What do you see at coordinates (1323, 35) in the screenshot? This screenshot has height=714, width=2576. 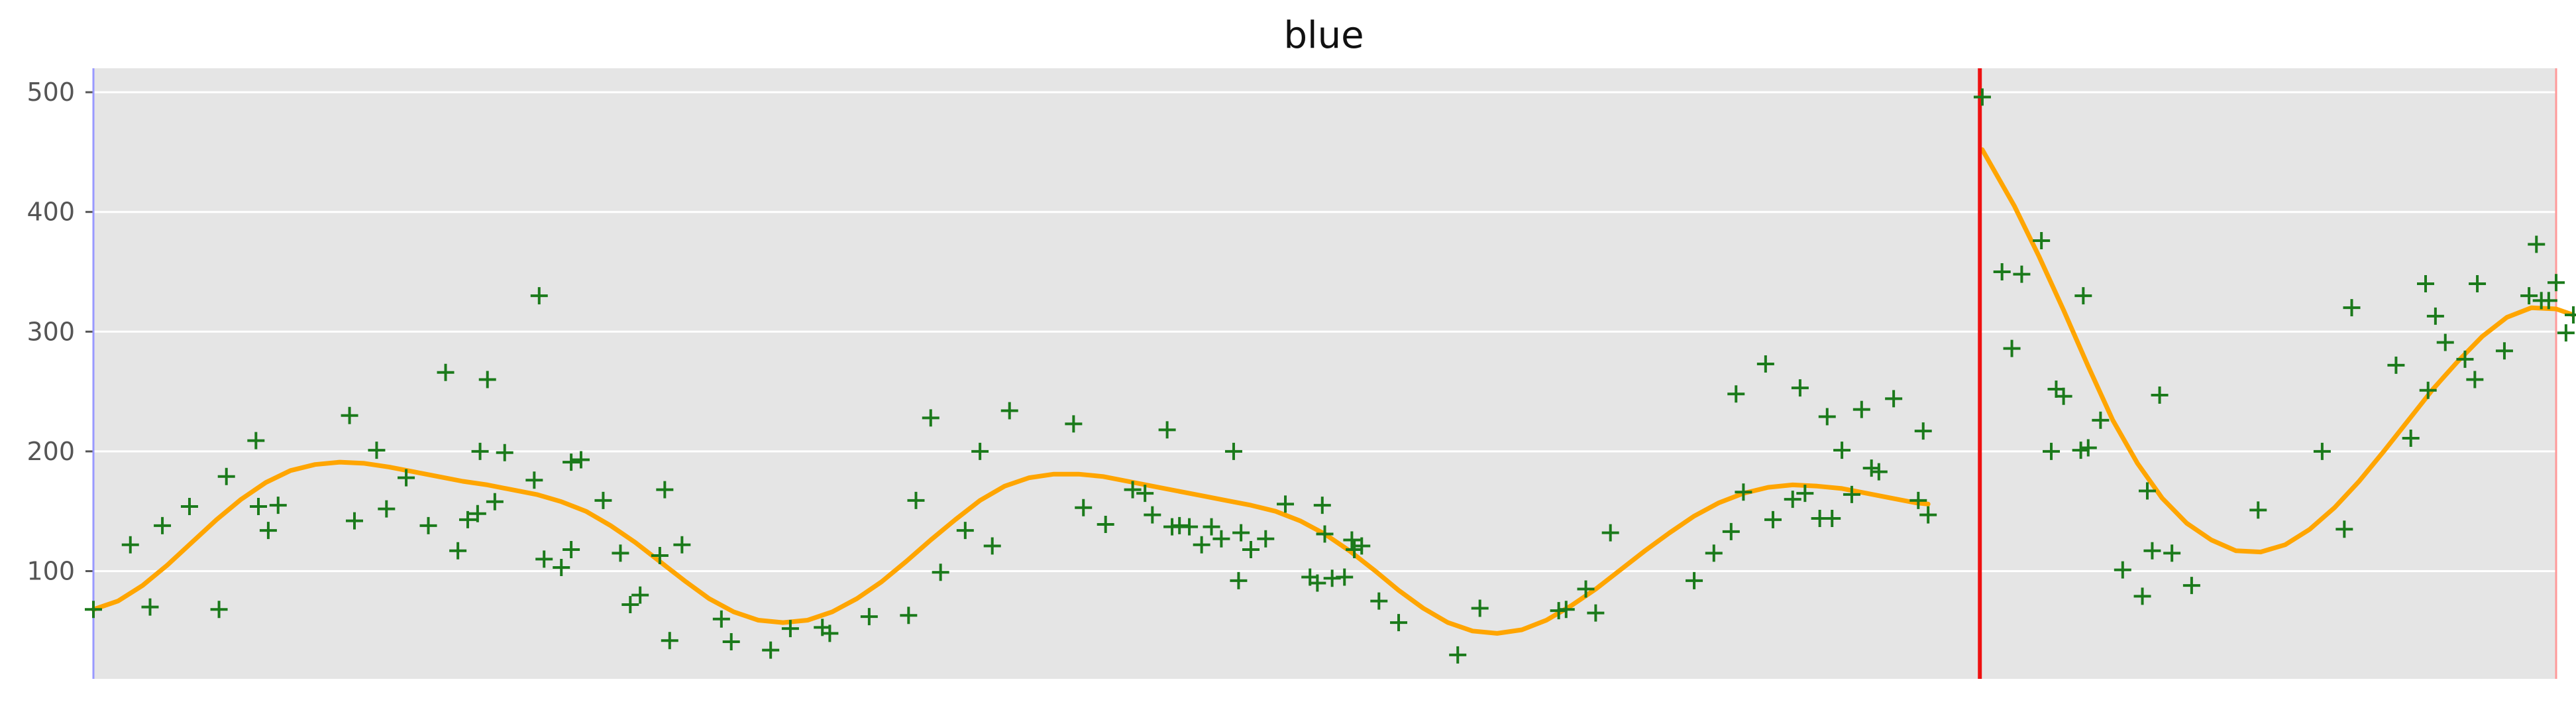 I see `chart-title: blue` at bounding box center [1323, 35].